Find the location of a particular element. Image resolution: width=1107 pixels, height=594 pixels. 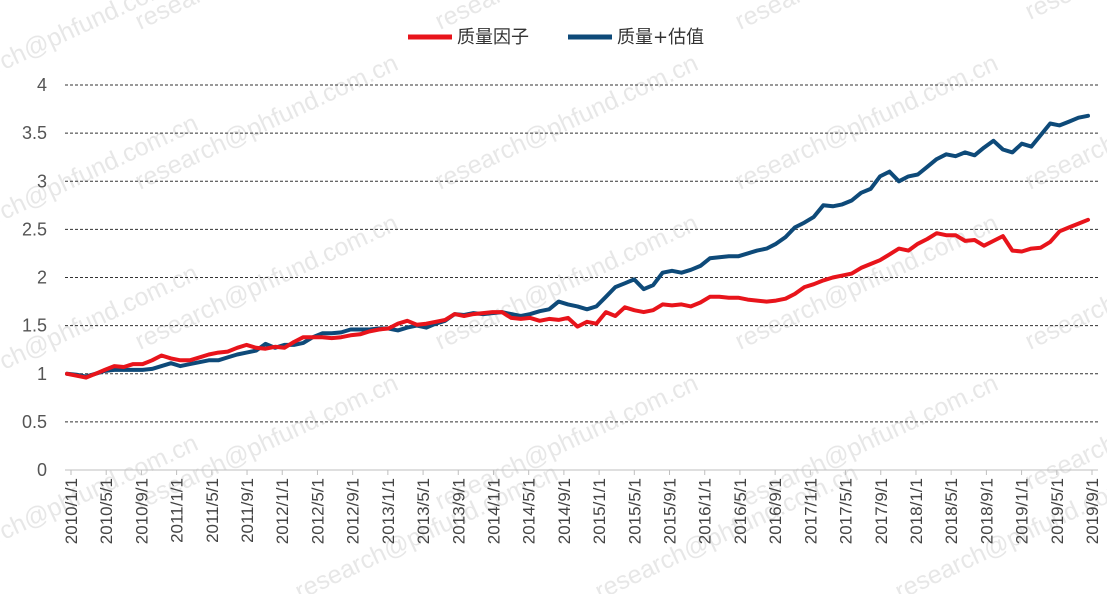

x-tick-label: 2016/5/1 is located at coordinates (740, 511).